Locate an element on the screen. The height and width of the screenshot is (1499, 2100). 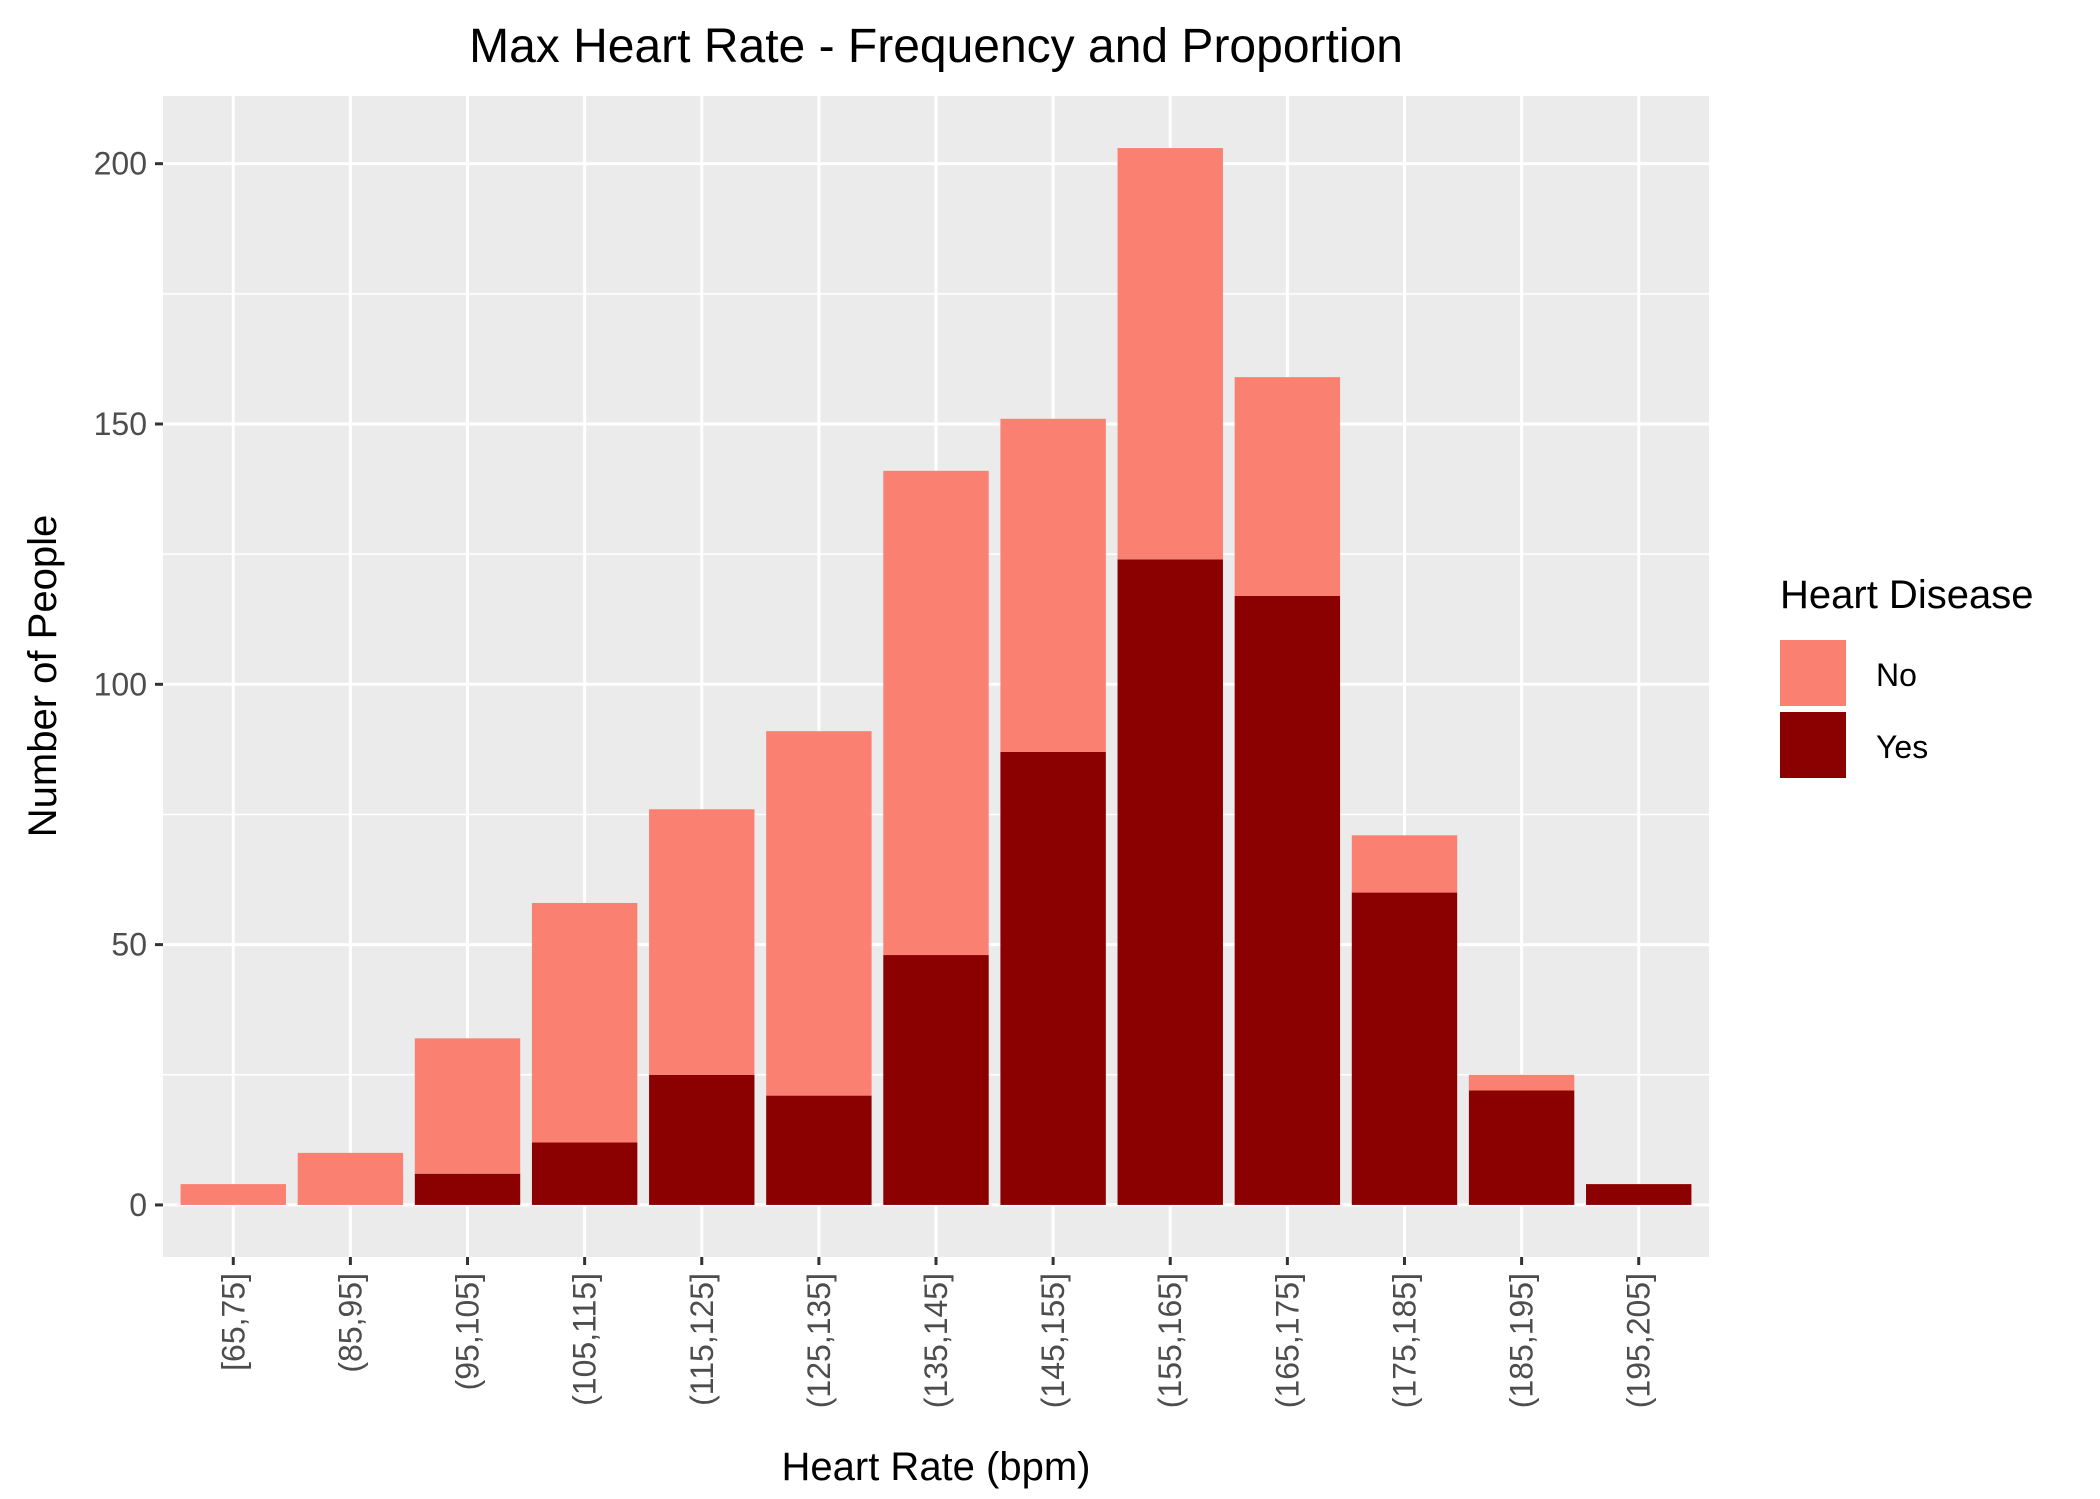
x-tick-label: (135,145] is located at coordinates (936, 1340).